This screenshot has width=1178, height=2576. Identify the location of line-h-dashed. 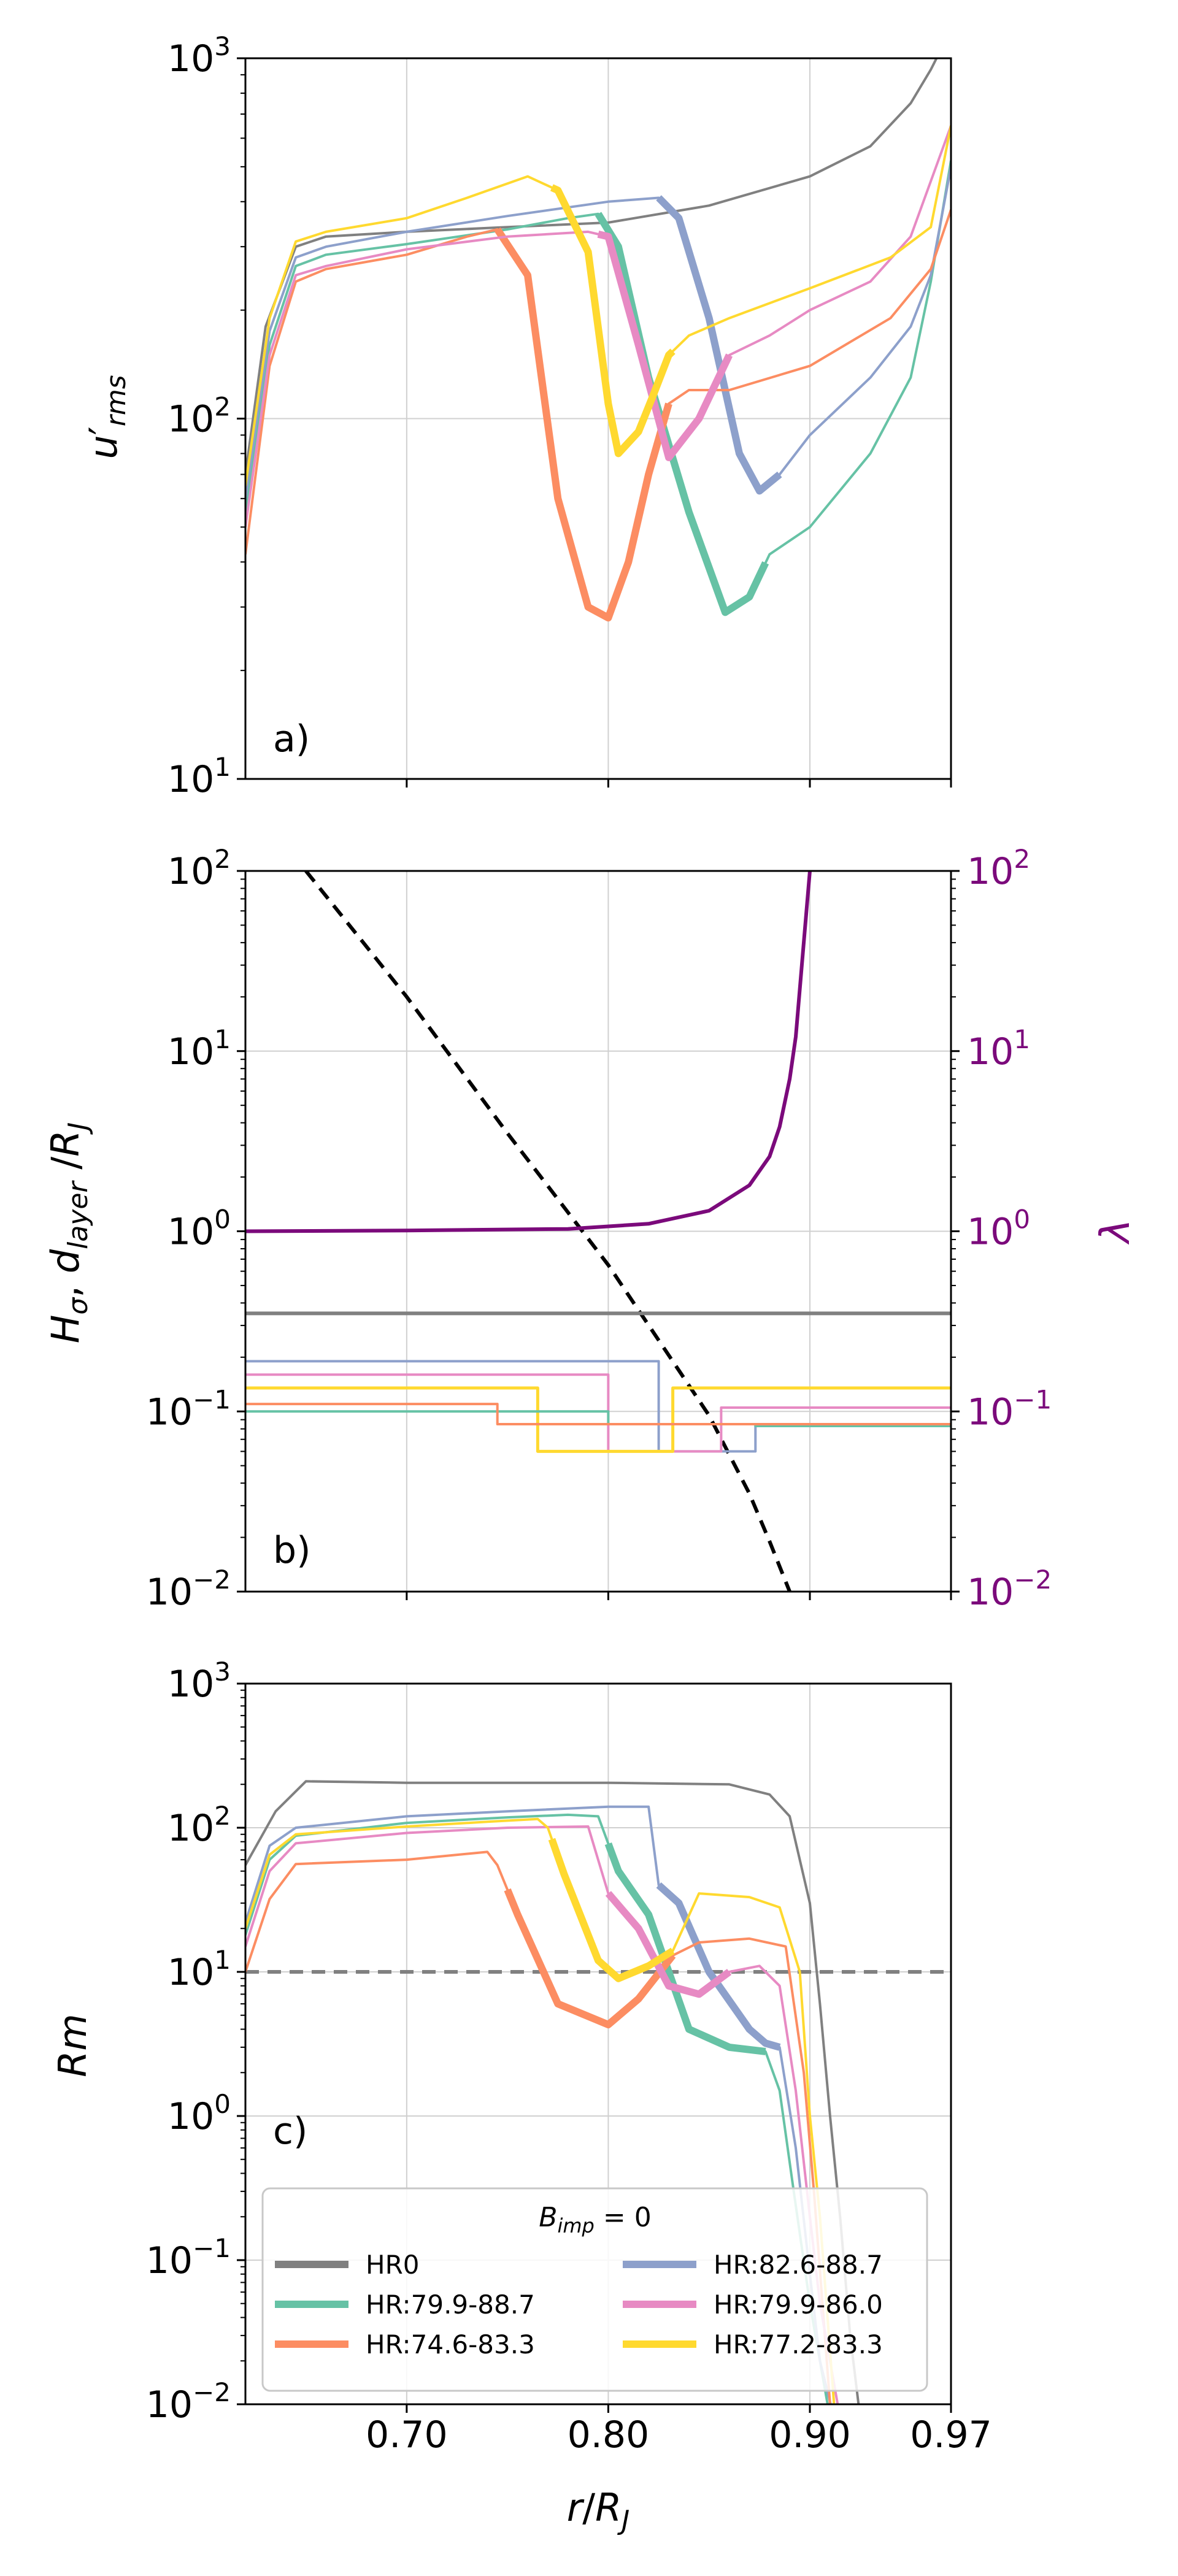
(547, 1231).